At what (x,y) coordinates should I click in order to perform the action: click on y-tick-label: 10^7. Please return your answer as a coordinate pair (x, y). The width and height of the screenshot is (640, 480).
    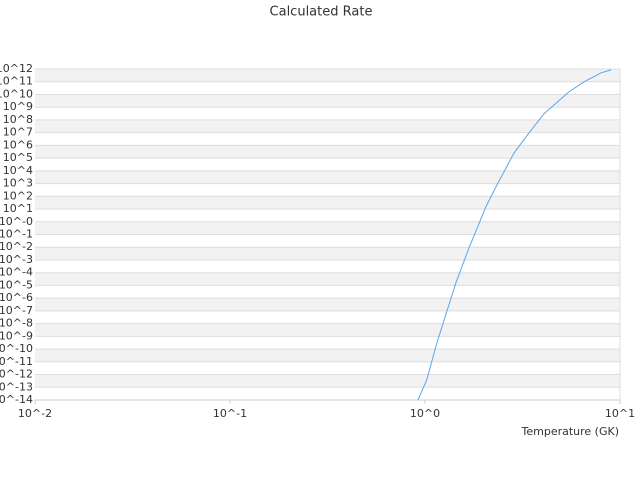
    Looking at the image, I should click on (18, 132).